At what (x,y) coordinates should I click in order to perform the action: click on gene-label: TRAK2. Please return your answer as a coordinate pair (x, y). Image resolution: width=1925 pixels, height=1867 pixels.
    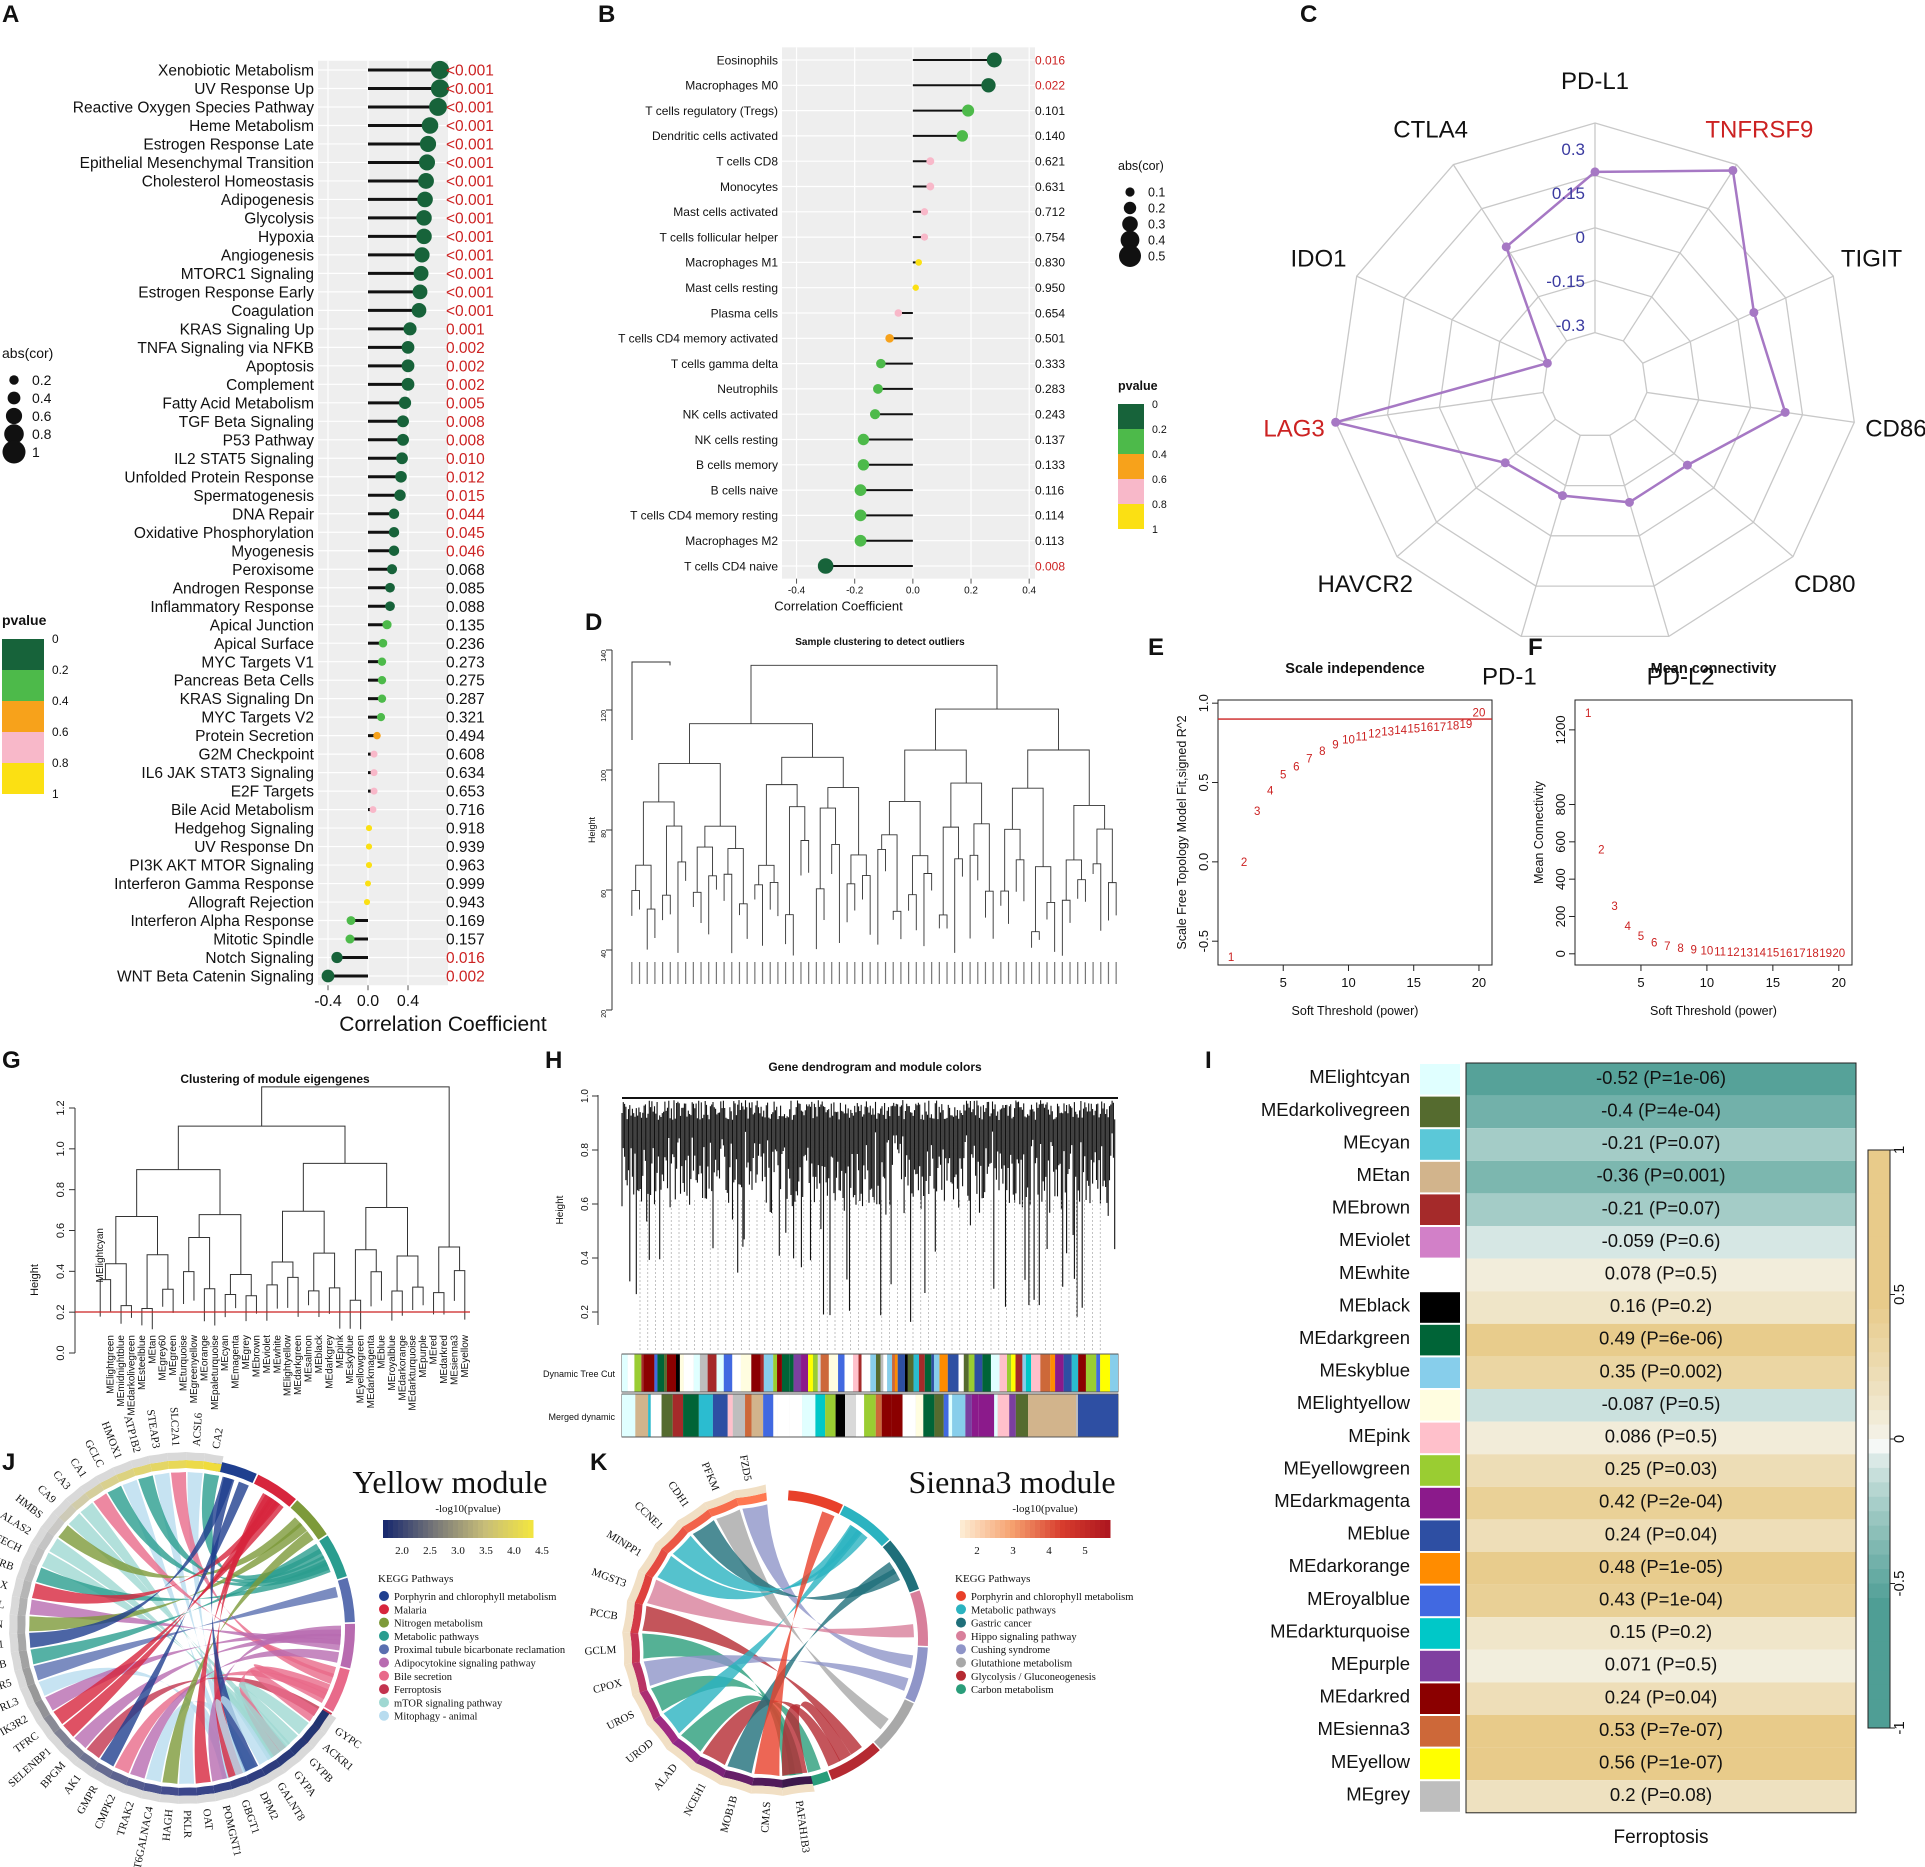
    Looking at the image, I should click on (126, 1818).